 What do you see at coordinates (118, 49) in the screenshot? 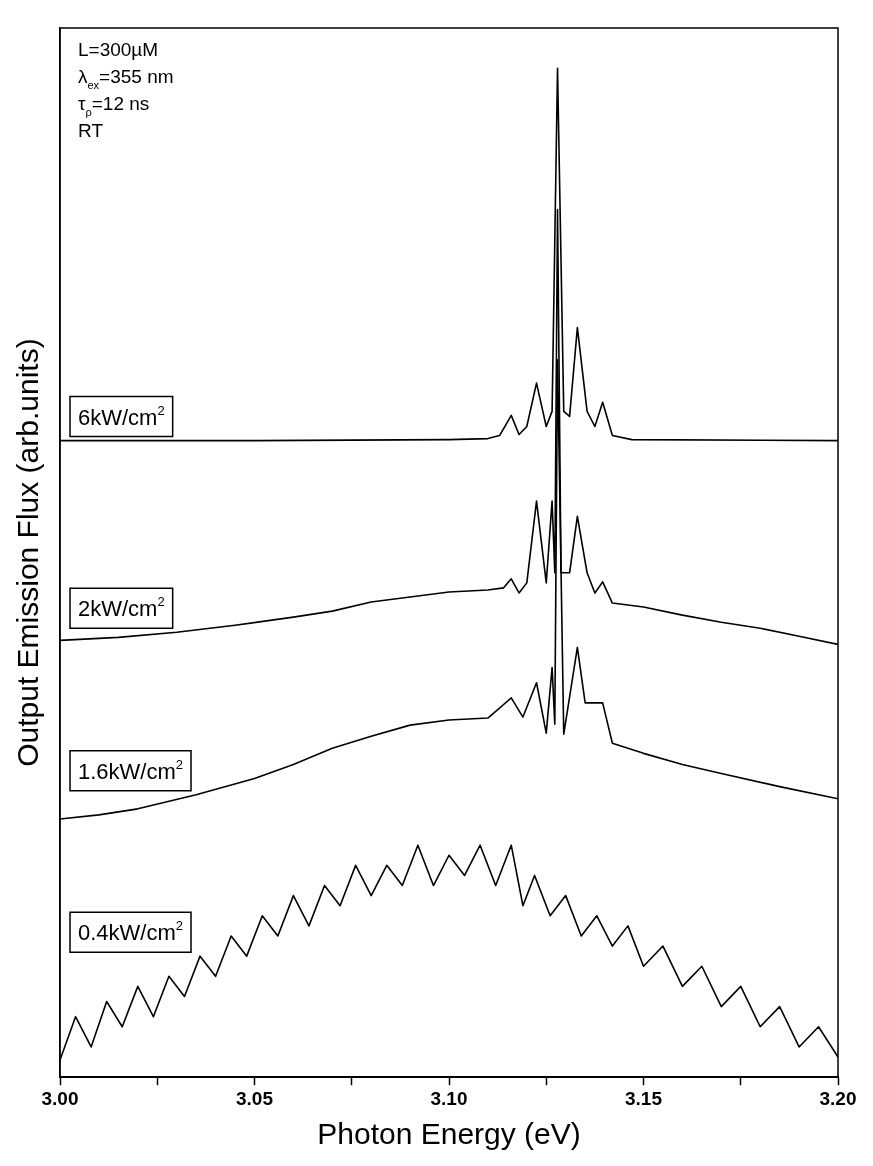
I see `text: L=300µM` at bounding box center [118, 49].